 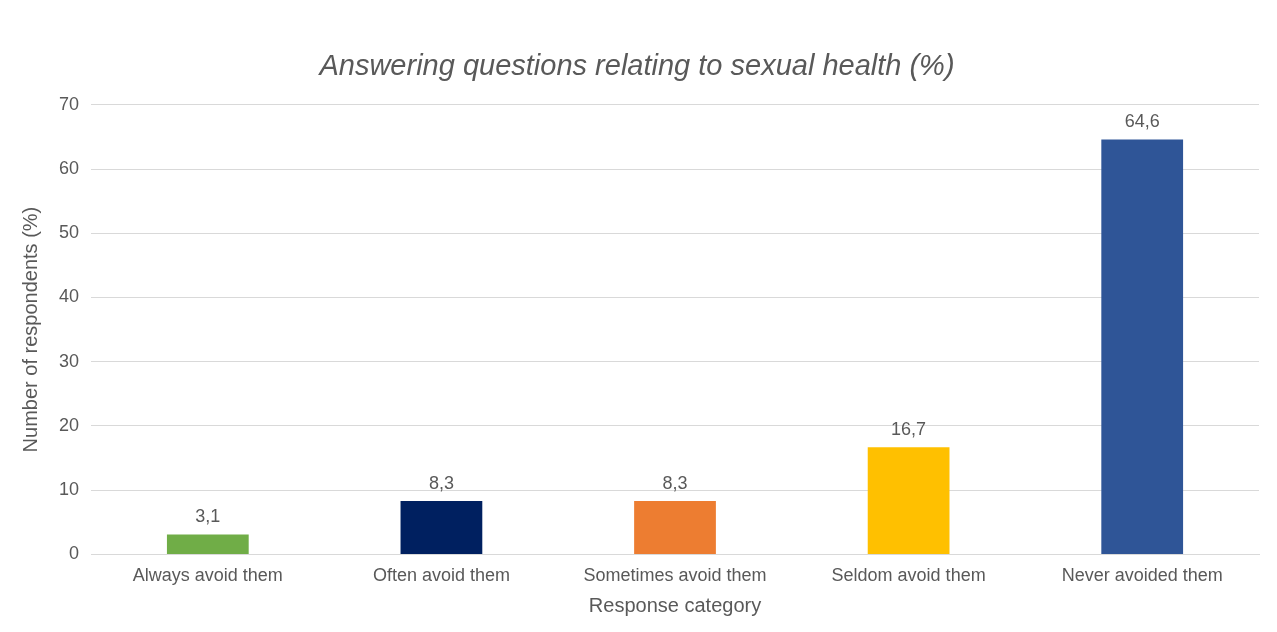 I want to click on data-label: 64,6, so click(x=1142, y=121).